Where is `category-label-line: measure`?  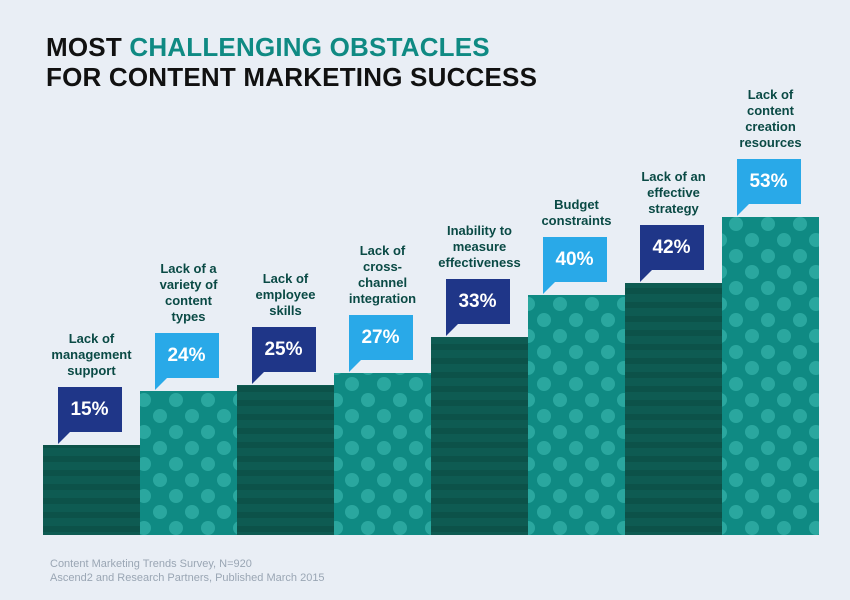 category-label-line: measure is located at coordinates (479, 246).